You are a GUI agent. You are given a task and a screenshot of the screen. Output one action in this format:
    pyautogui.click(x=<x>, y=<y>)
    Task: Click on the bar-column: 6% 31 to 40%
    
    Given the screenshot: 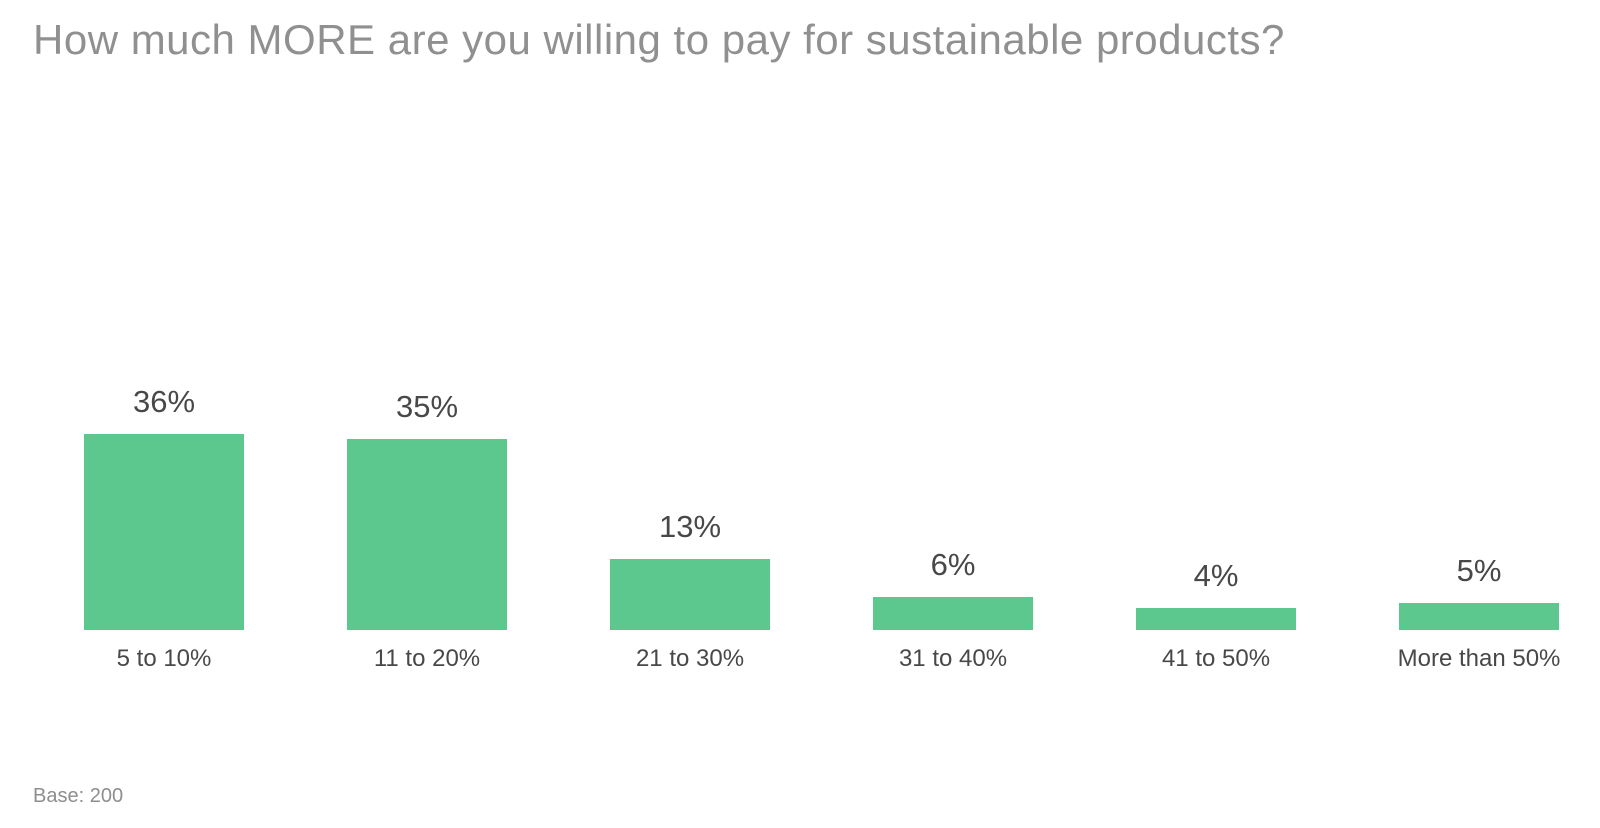 What is the action you would take?
    pyautogui.click(x=953, y=609)
    